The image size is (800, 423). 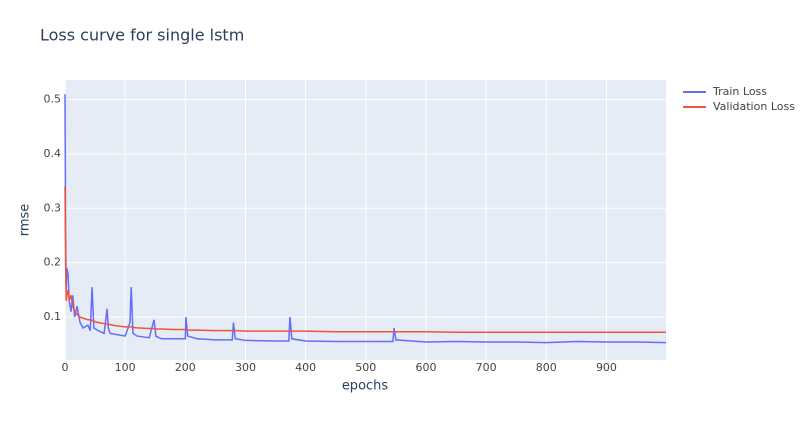 I want to click on y-tick-label: 0.5, so click(x=53, y=99).